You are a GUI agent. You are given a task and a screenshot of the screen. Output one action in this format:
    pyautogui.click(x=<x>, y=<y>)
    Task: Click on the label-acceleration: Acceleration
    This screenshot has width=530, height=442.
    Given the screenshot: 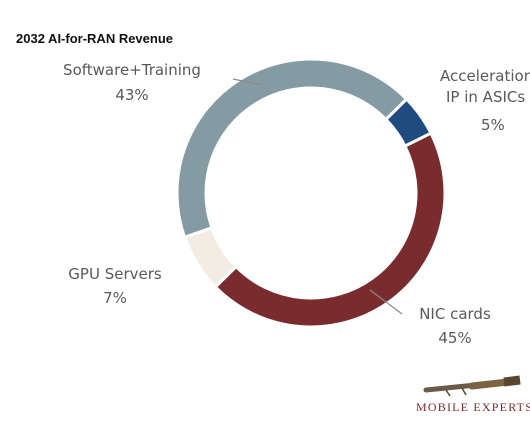 What is the action you would take?
    pyautogui.click(x=485, y=76)
    